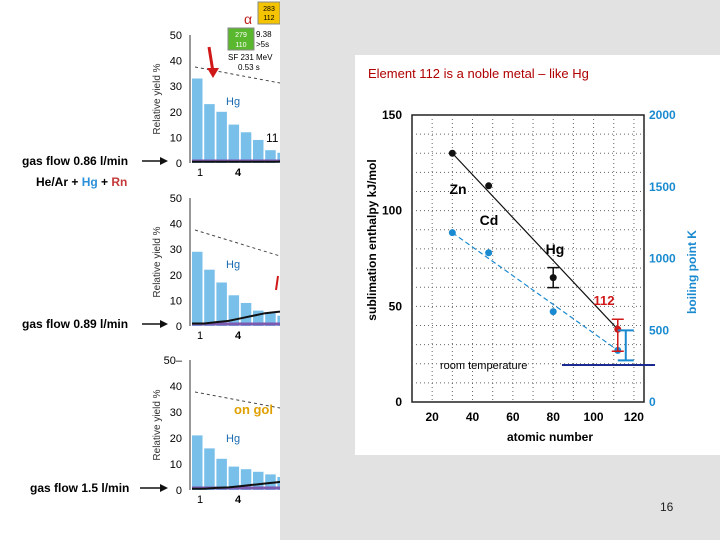 The height and width of the screenshot is (545, 720). Describe the element at coordinates (662, 259) in the screenshot. I see `y2-tick-label: 1000` at that location.